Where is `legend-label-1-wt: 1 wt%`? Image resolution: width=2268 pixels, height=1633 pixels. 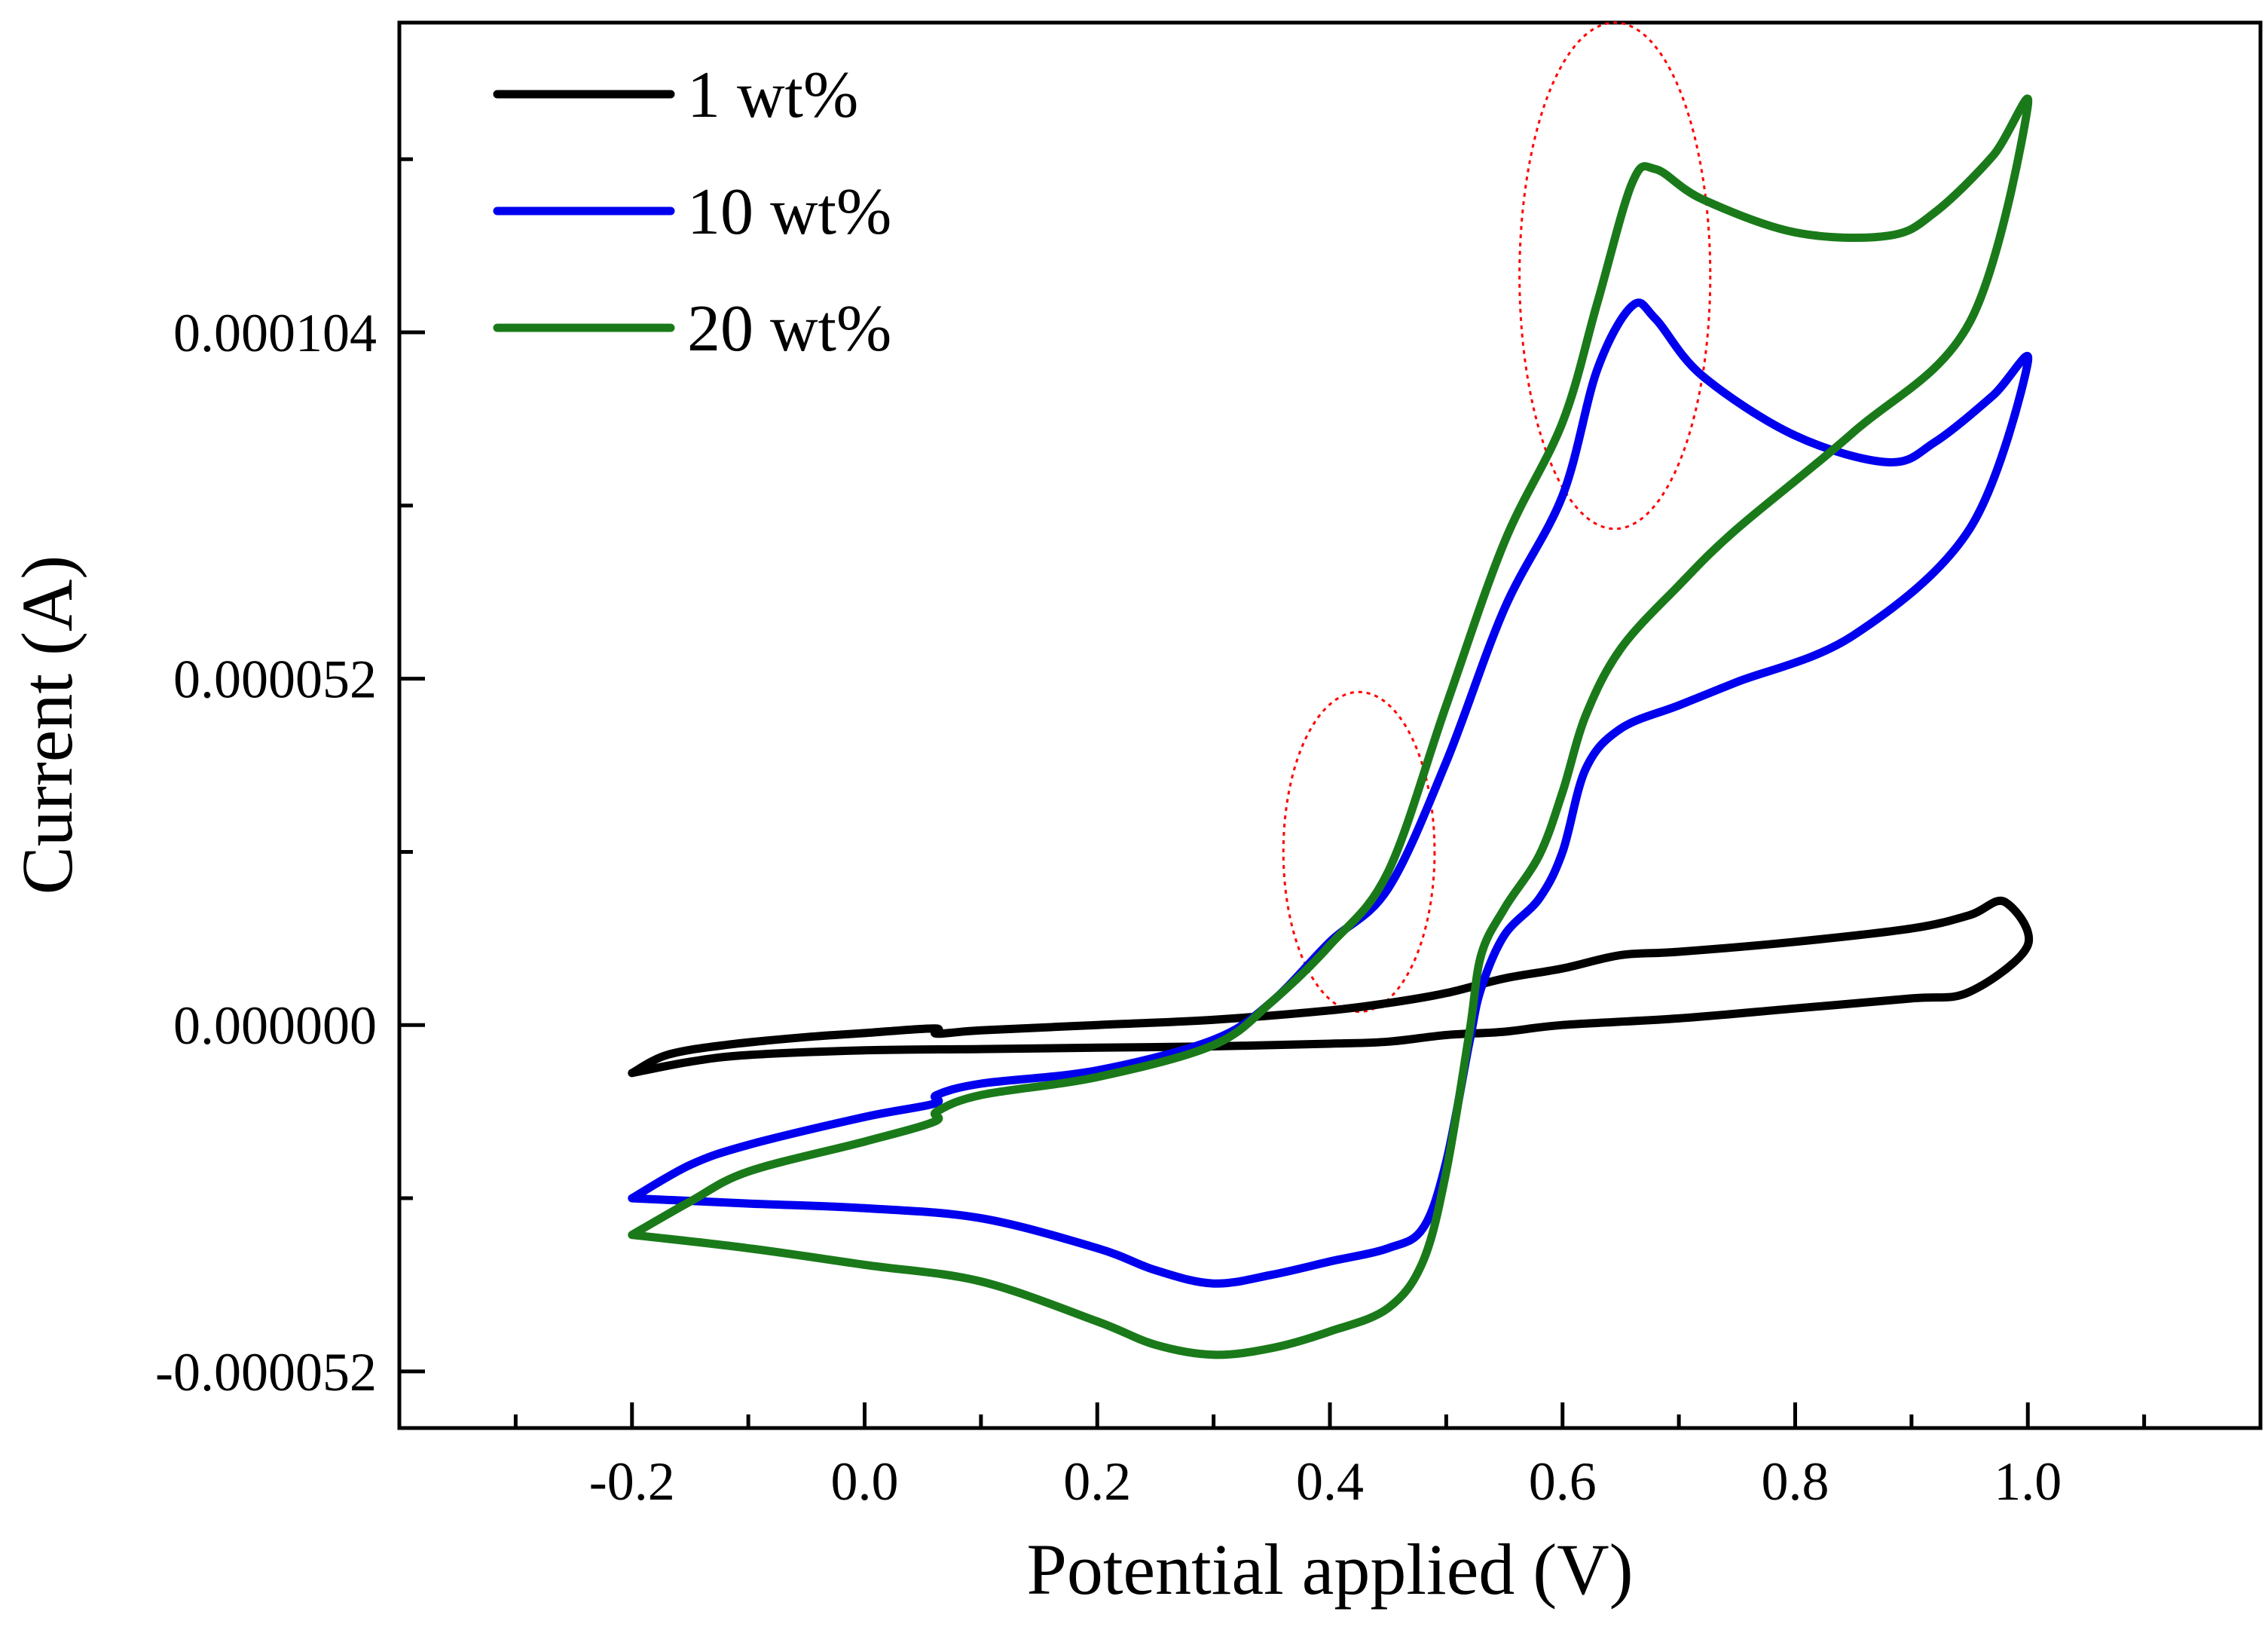
legend-label-1-wt: 1 wt% is located at coordinates (772, 95).